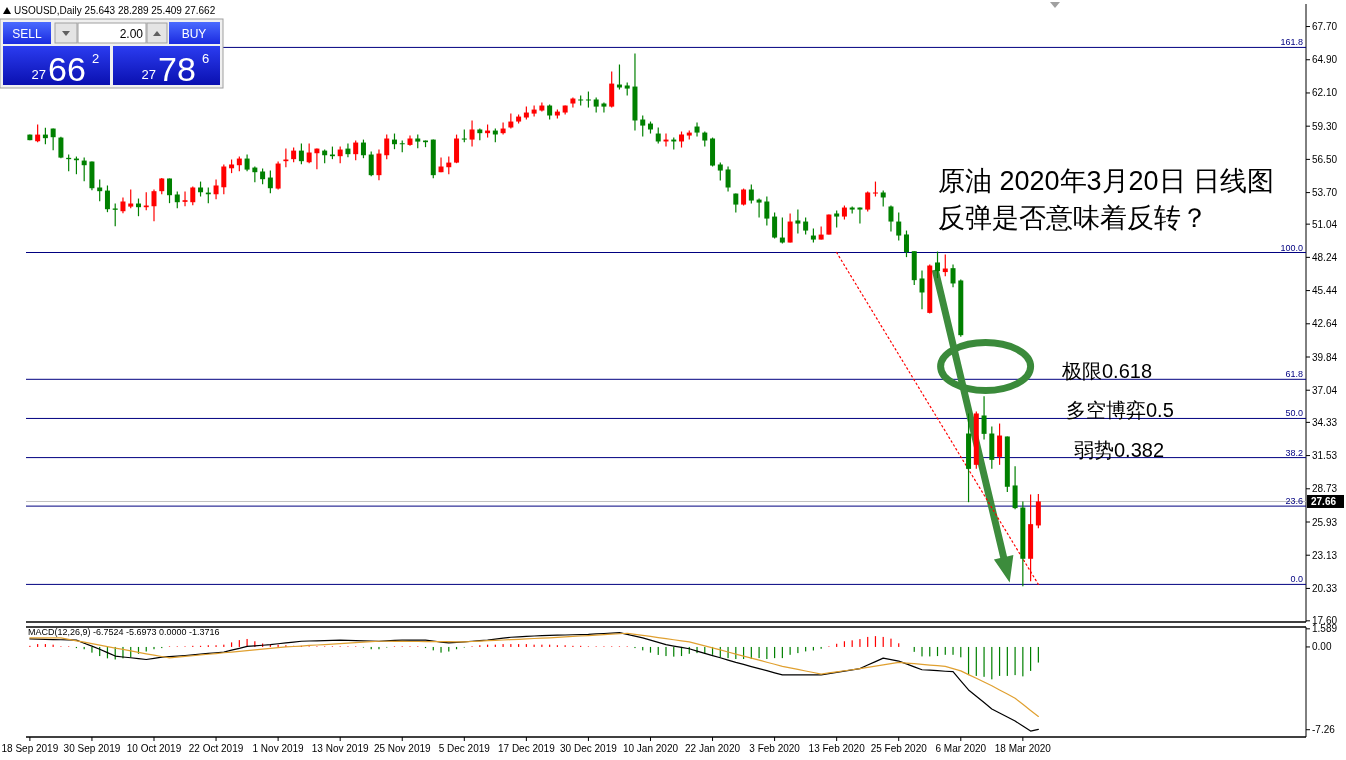 The width and height of the screenshot is (1346, 760). What do you see at coordinates (154, 748) in the screenshot?
I see `x-tick-label: 10 Oct 2019` at bounding box center [154, 748].